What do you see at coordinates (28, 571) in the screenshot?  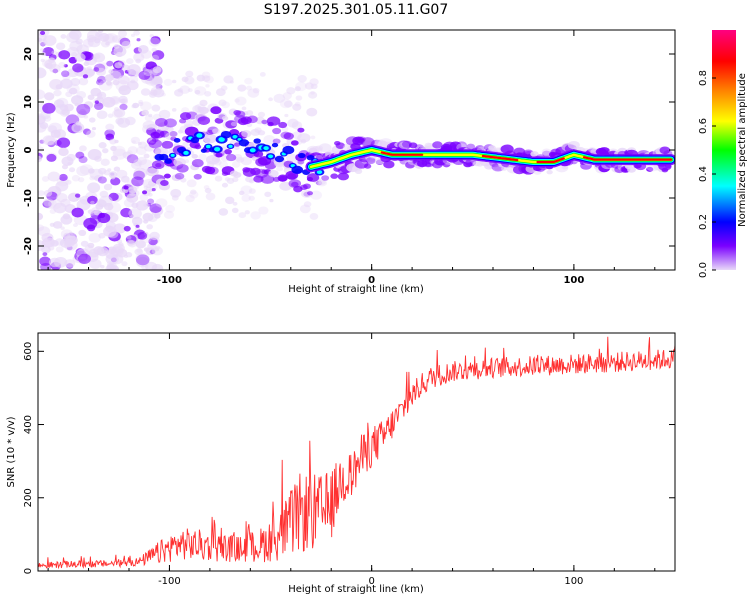 I see `snr-ytick-label: 0` at bounding box center [28, 571].